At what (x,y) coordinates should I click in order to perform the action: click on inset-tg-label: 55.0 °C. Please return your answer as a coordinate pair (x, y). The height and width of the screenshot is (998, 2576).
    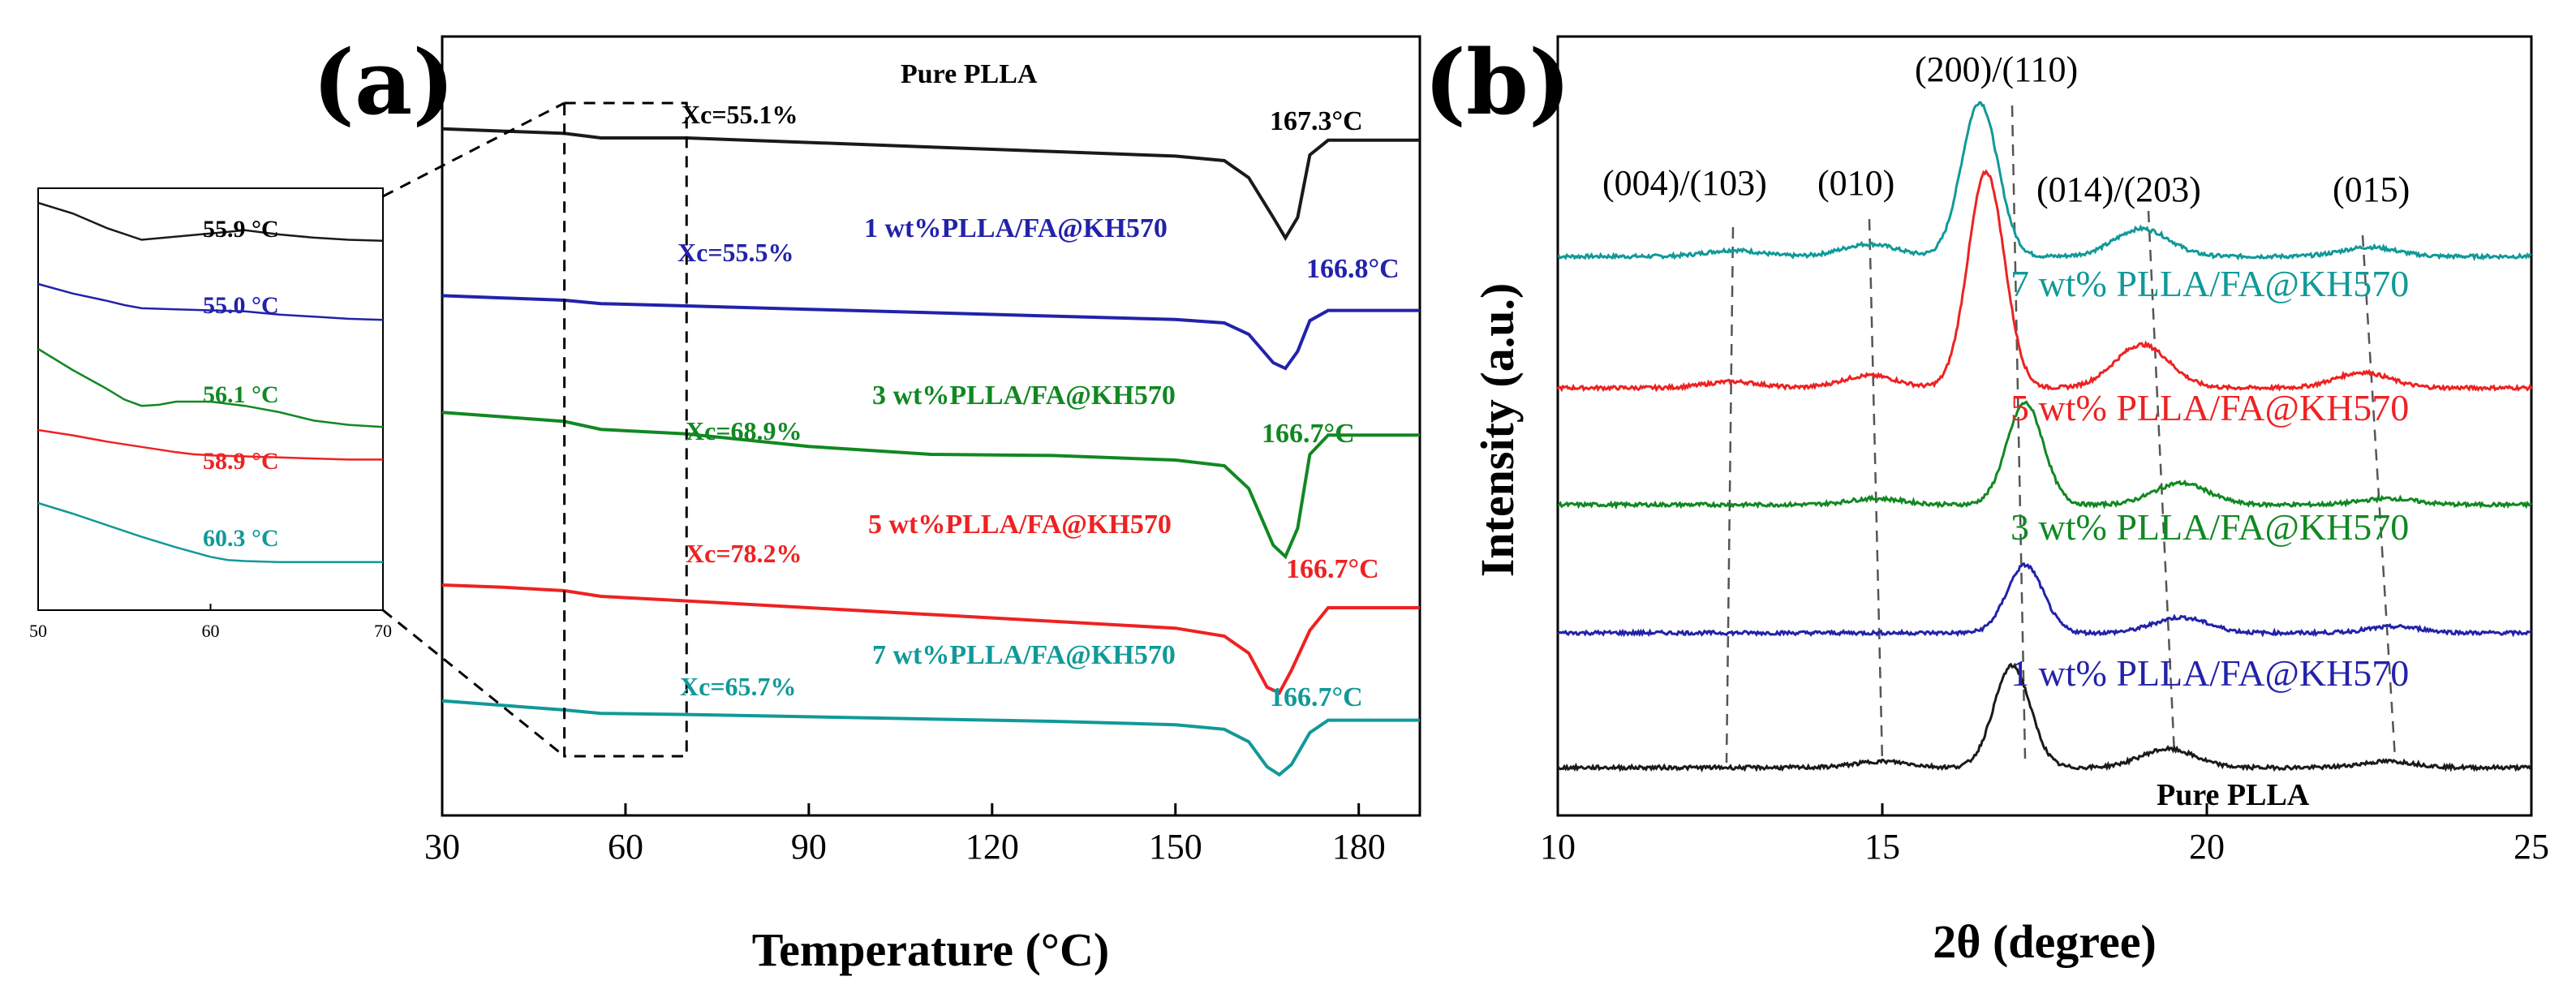
    Looking at the image, I should click on (241, 305).